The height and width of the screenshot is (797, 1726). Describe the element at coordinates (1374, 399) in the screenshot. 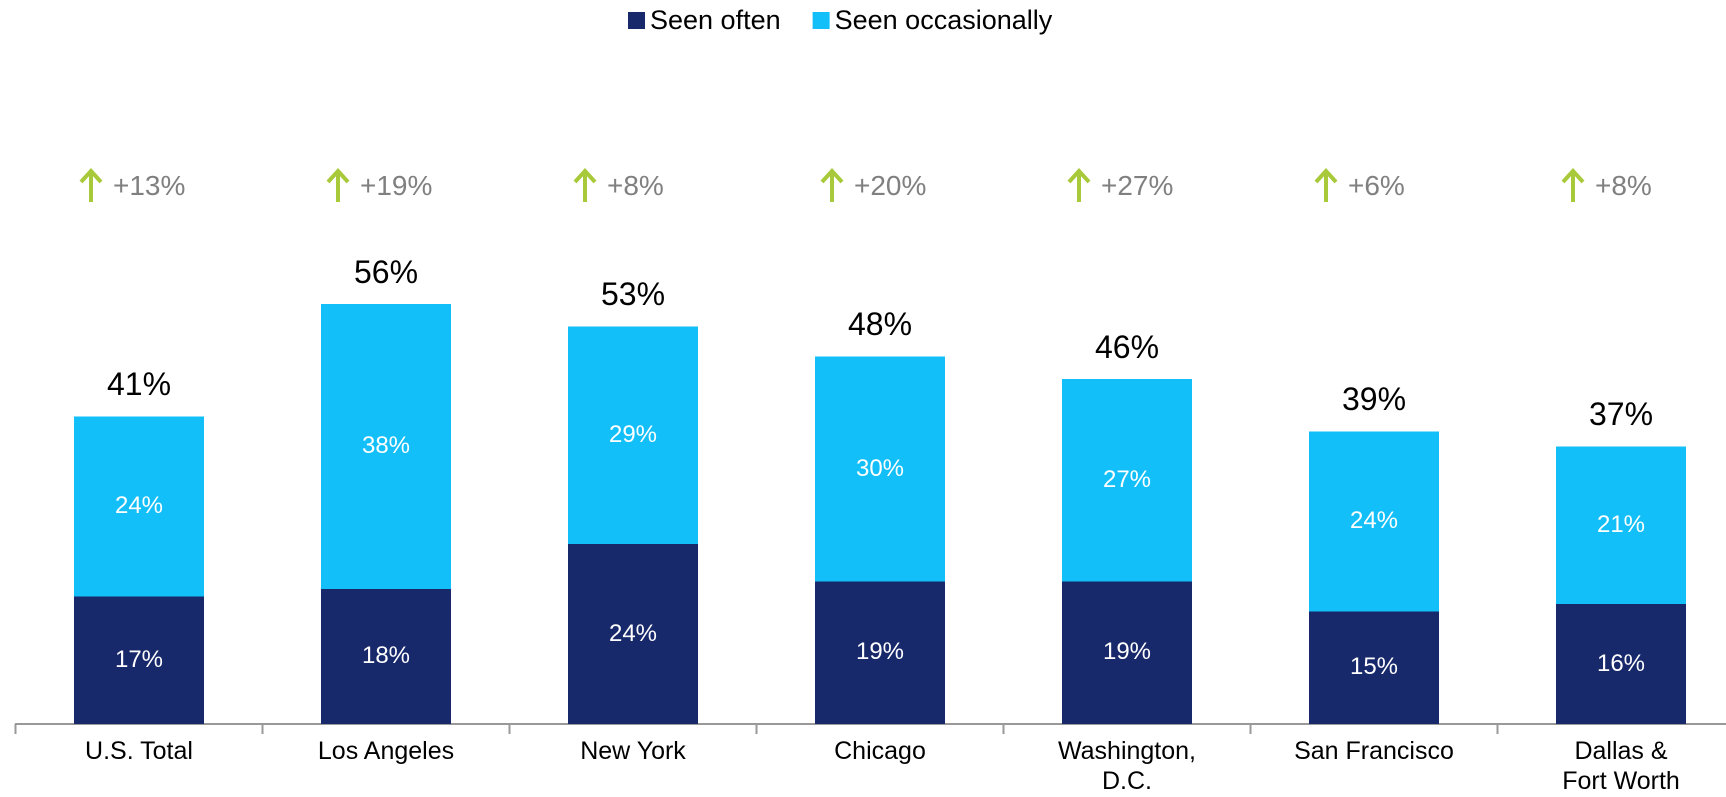

I see `total-label: 39%` at that location.